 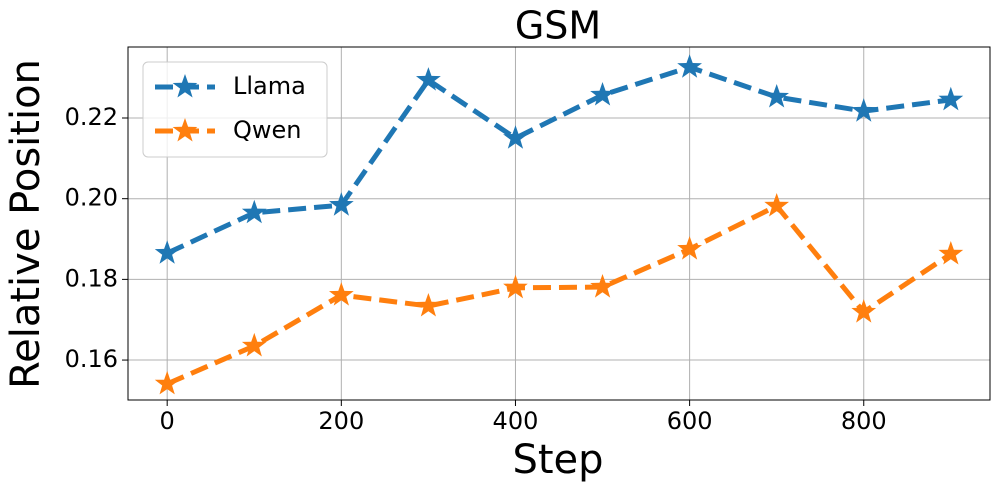 I want to click on legend-label: Qwen, so click(x=267, y=130).